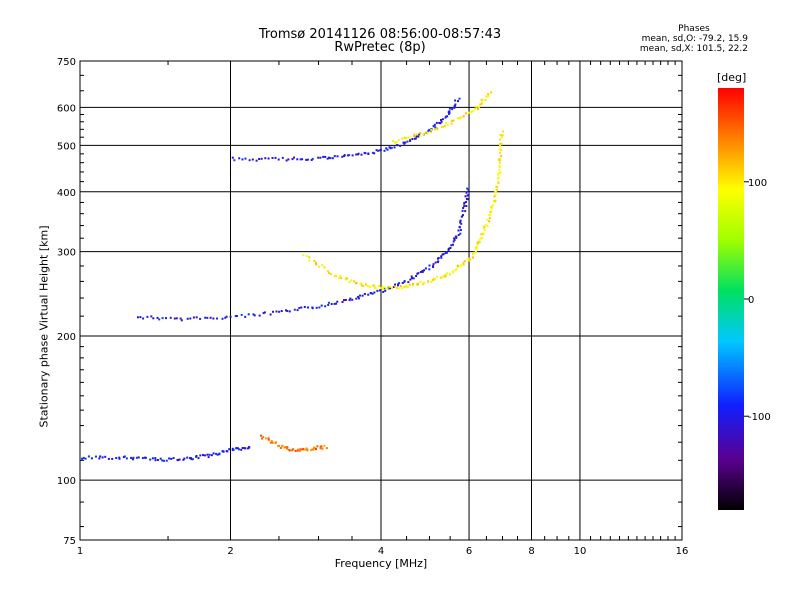  Describe the element at coordinates (693, 49) in the screenshot. I see `stats-x-mode: mean, sd,X: 101.5, 22.2` at that location.